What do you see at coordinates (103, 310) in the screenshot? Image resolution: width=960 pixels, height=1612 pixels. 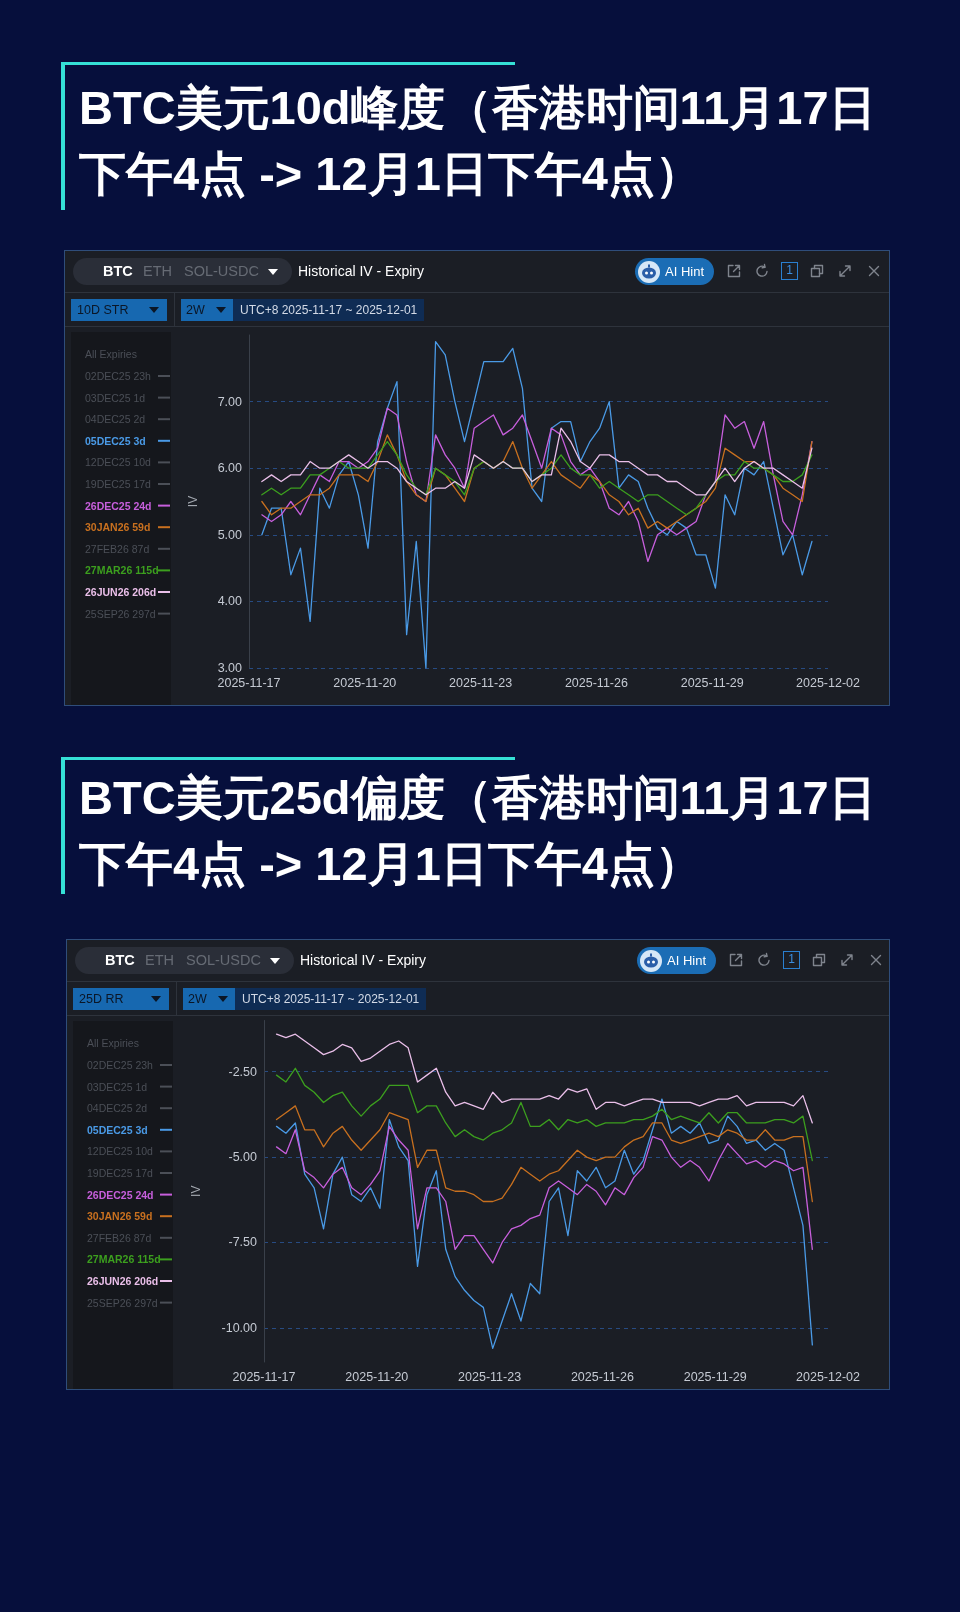 I see `text: 10D STR` at bounding box center [103, 310].